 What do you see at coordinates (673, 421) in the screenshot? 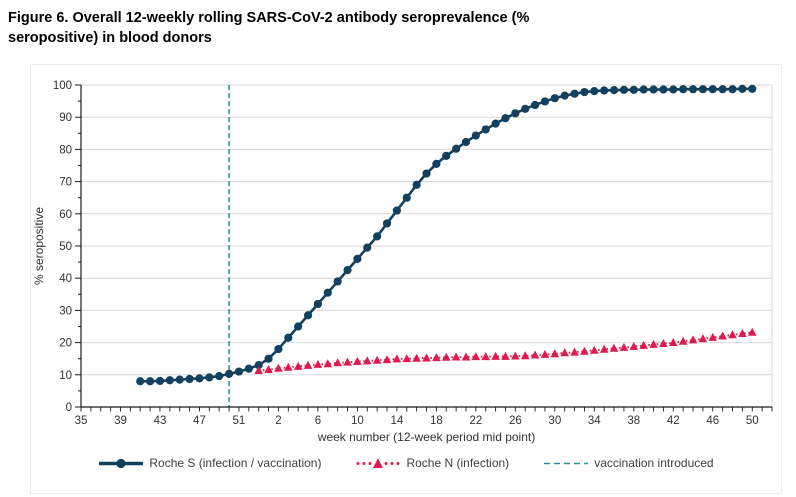
I see `x-tick-label: 42` at bounding box center [673, 421].